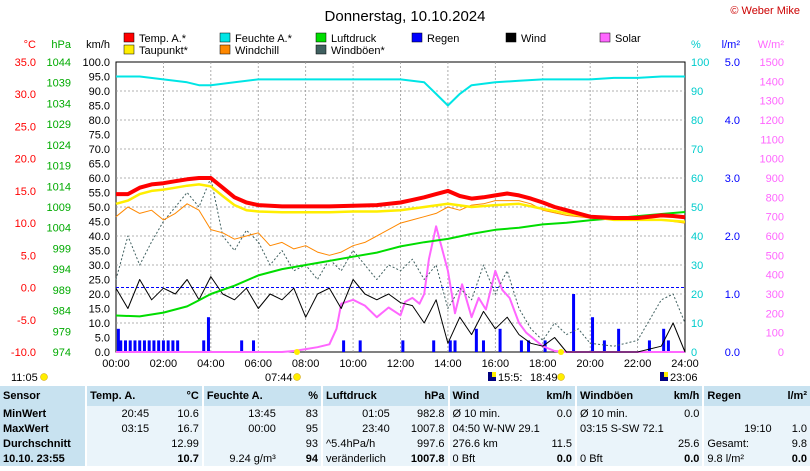  What do you see at coordinates (510, 378) in the screenshot?
I see `sun-time-label: 15:5:` at bounding box center [510, 378].